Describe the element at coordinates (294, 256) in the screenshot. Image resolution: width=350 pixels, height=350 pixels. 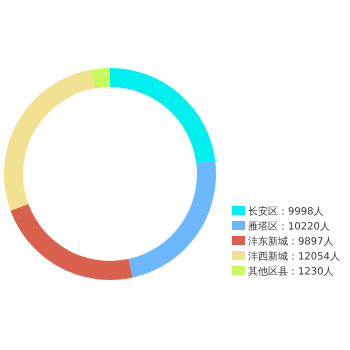
I see `legend-label: 沣西新城：12054人` at that location.